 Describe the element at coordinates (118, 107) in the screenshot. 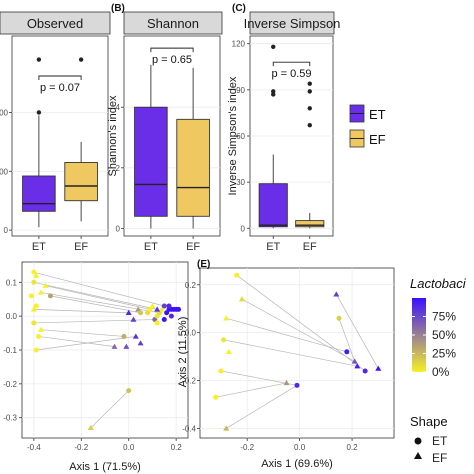

I see `y-tick-label: 4` at that location.